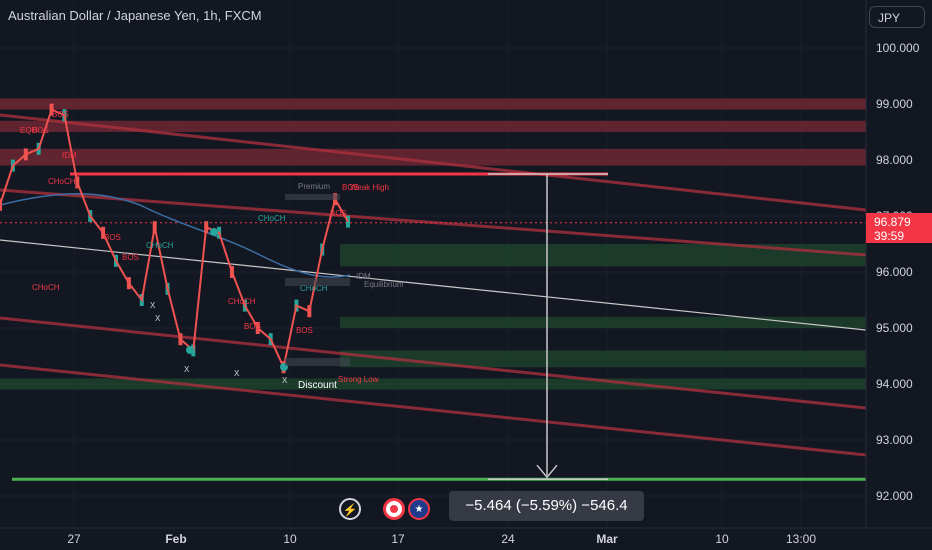  Describe the element at coordinates (317, 385) in the screenshot. I see `annotation-label: Discount` at that location.